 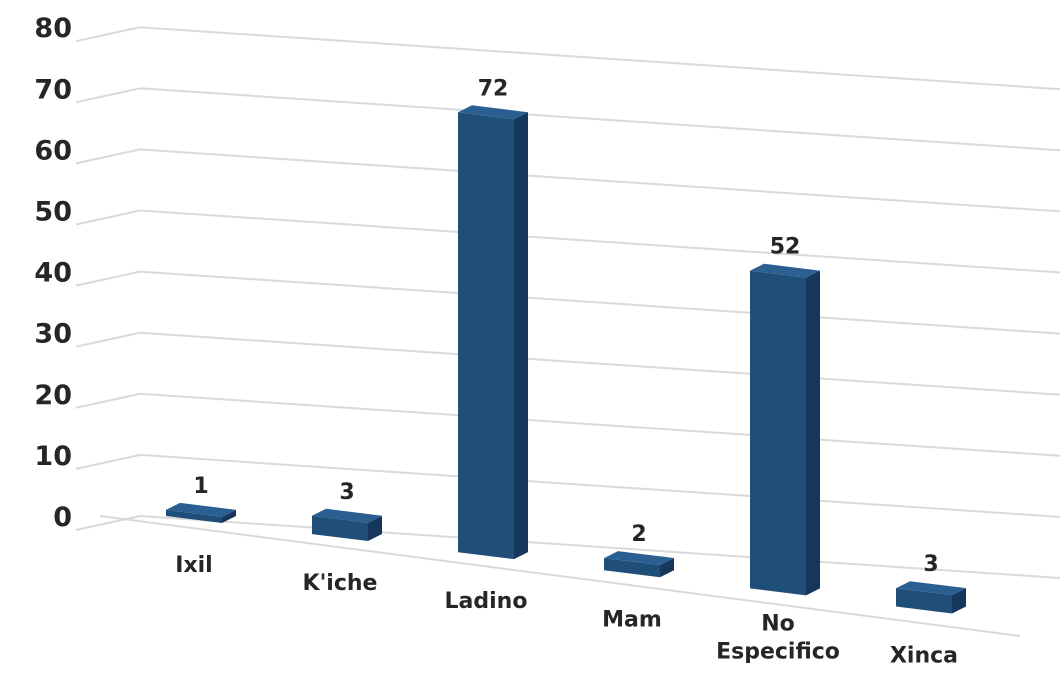 What do you see at coordinates (193, 565) in the screenshot?
I see `category-label: Ixil` at bounding box center [193, 565].